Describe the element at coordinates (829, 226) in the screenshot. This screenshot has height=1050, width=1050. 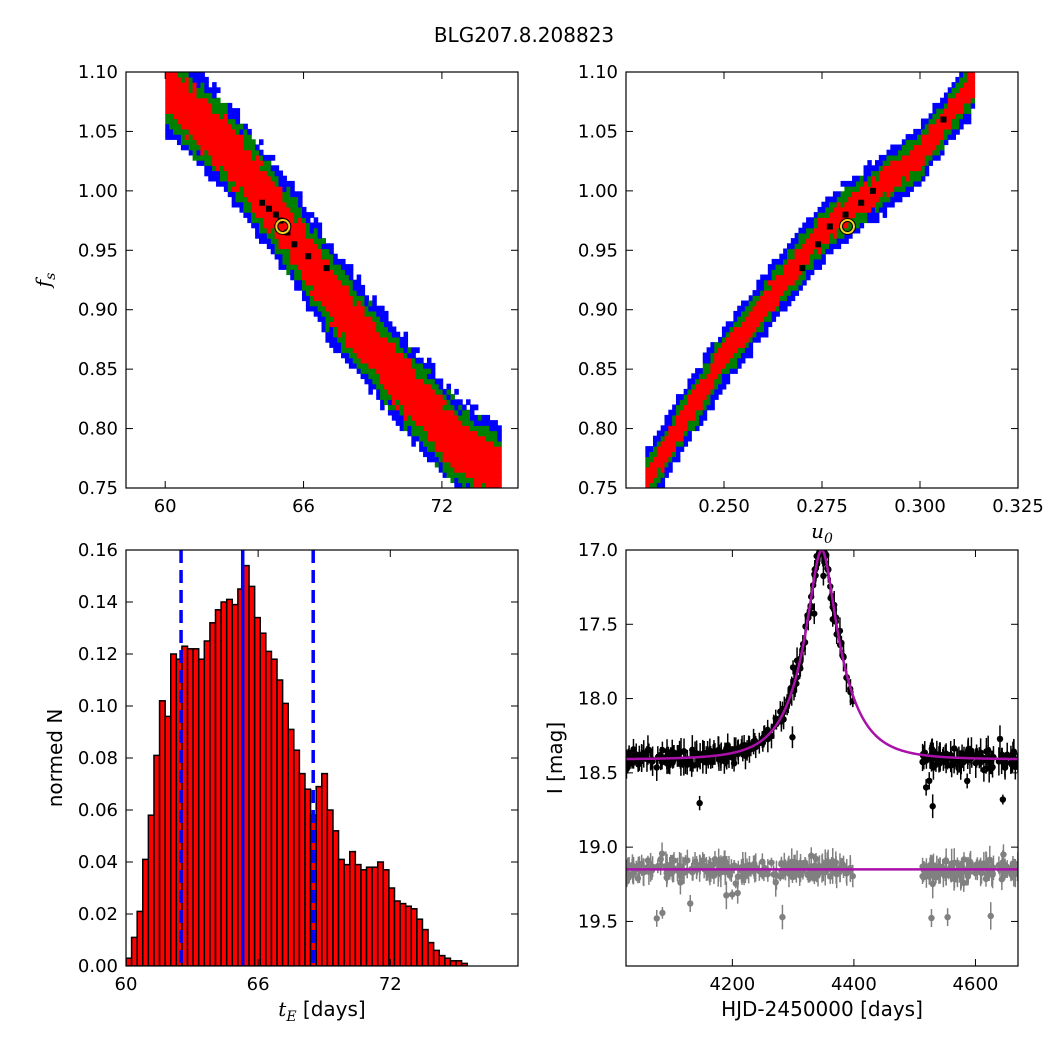
I see `posterior-point` at that location.